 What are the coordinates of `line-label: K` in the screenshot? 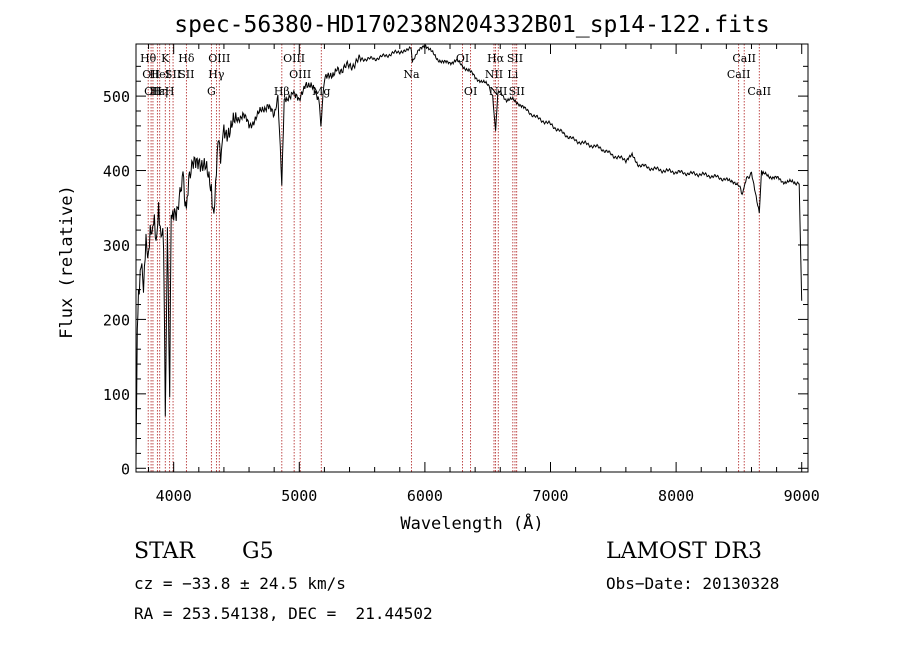 It's located at (165, 58).